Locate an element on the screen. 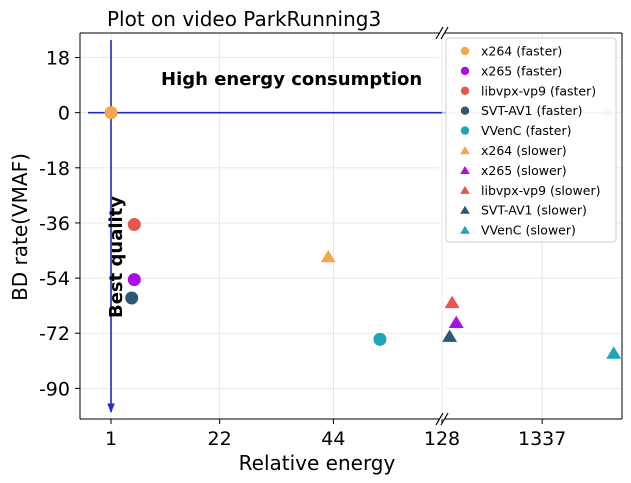 This screenshot has height=483, width=631. legend-label: x264 (slower) is located at coordinates (524, 150).